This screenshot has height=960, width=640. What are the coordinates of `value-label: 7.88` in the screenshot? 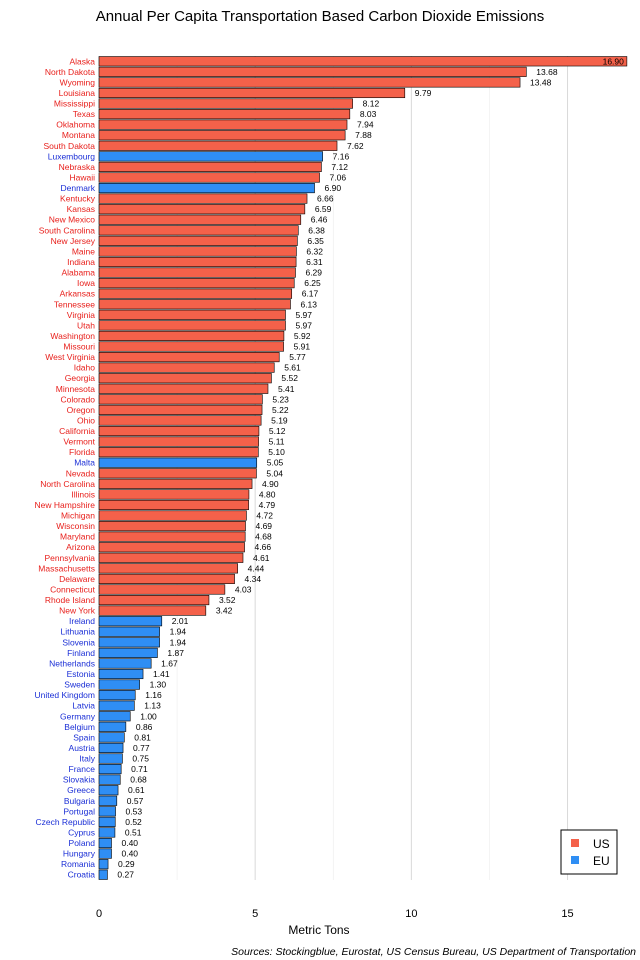 It's located at (363, 135).